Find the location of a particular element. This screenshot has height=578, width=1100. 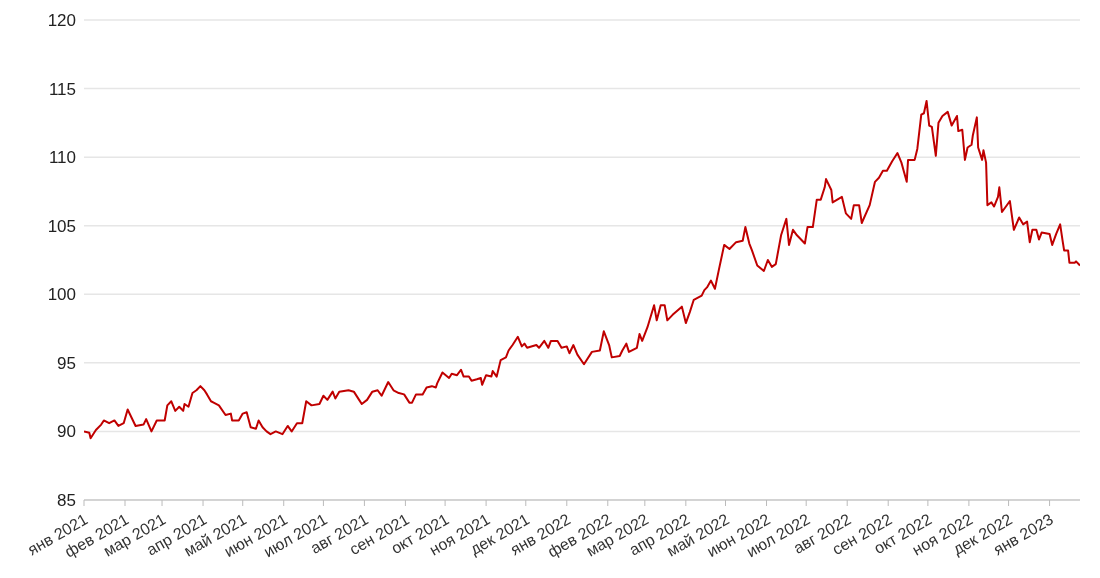

y-tick-label: 100 is located at coordinates (61, 295).